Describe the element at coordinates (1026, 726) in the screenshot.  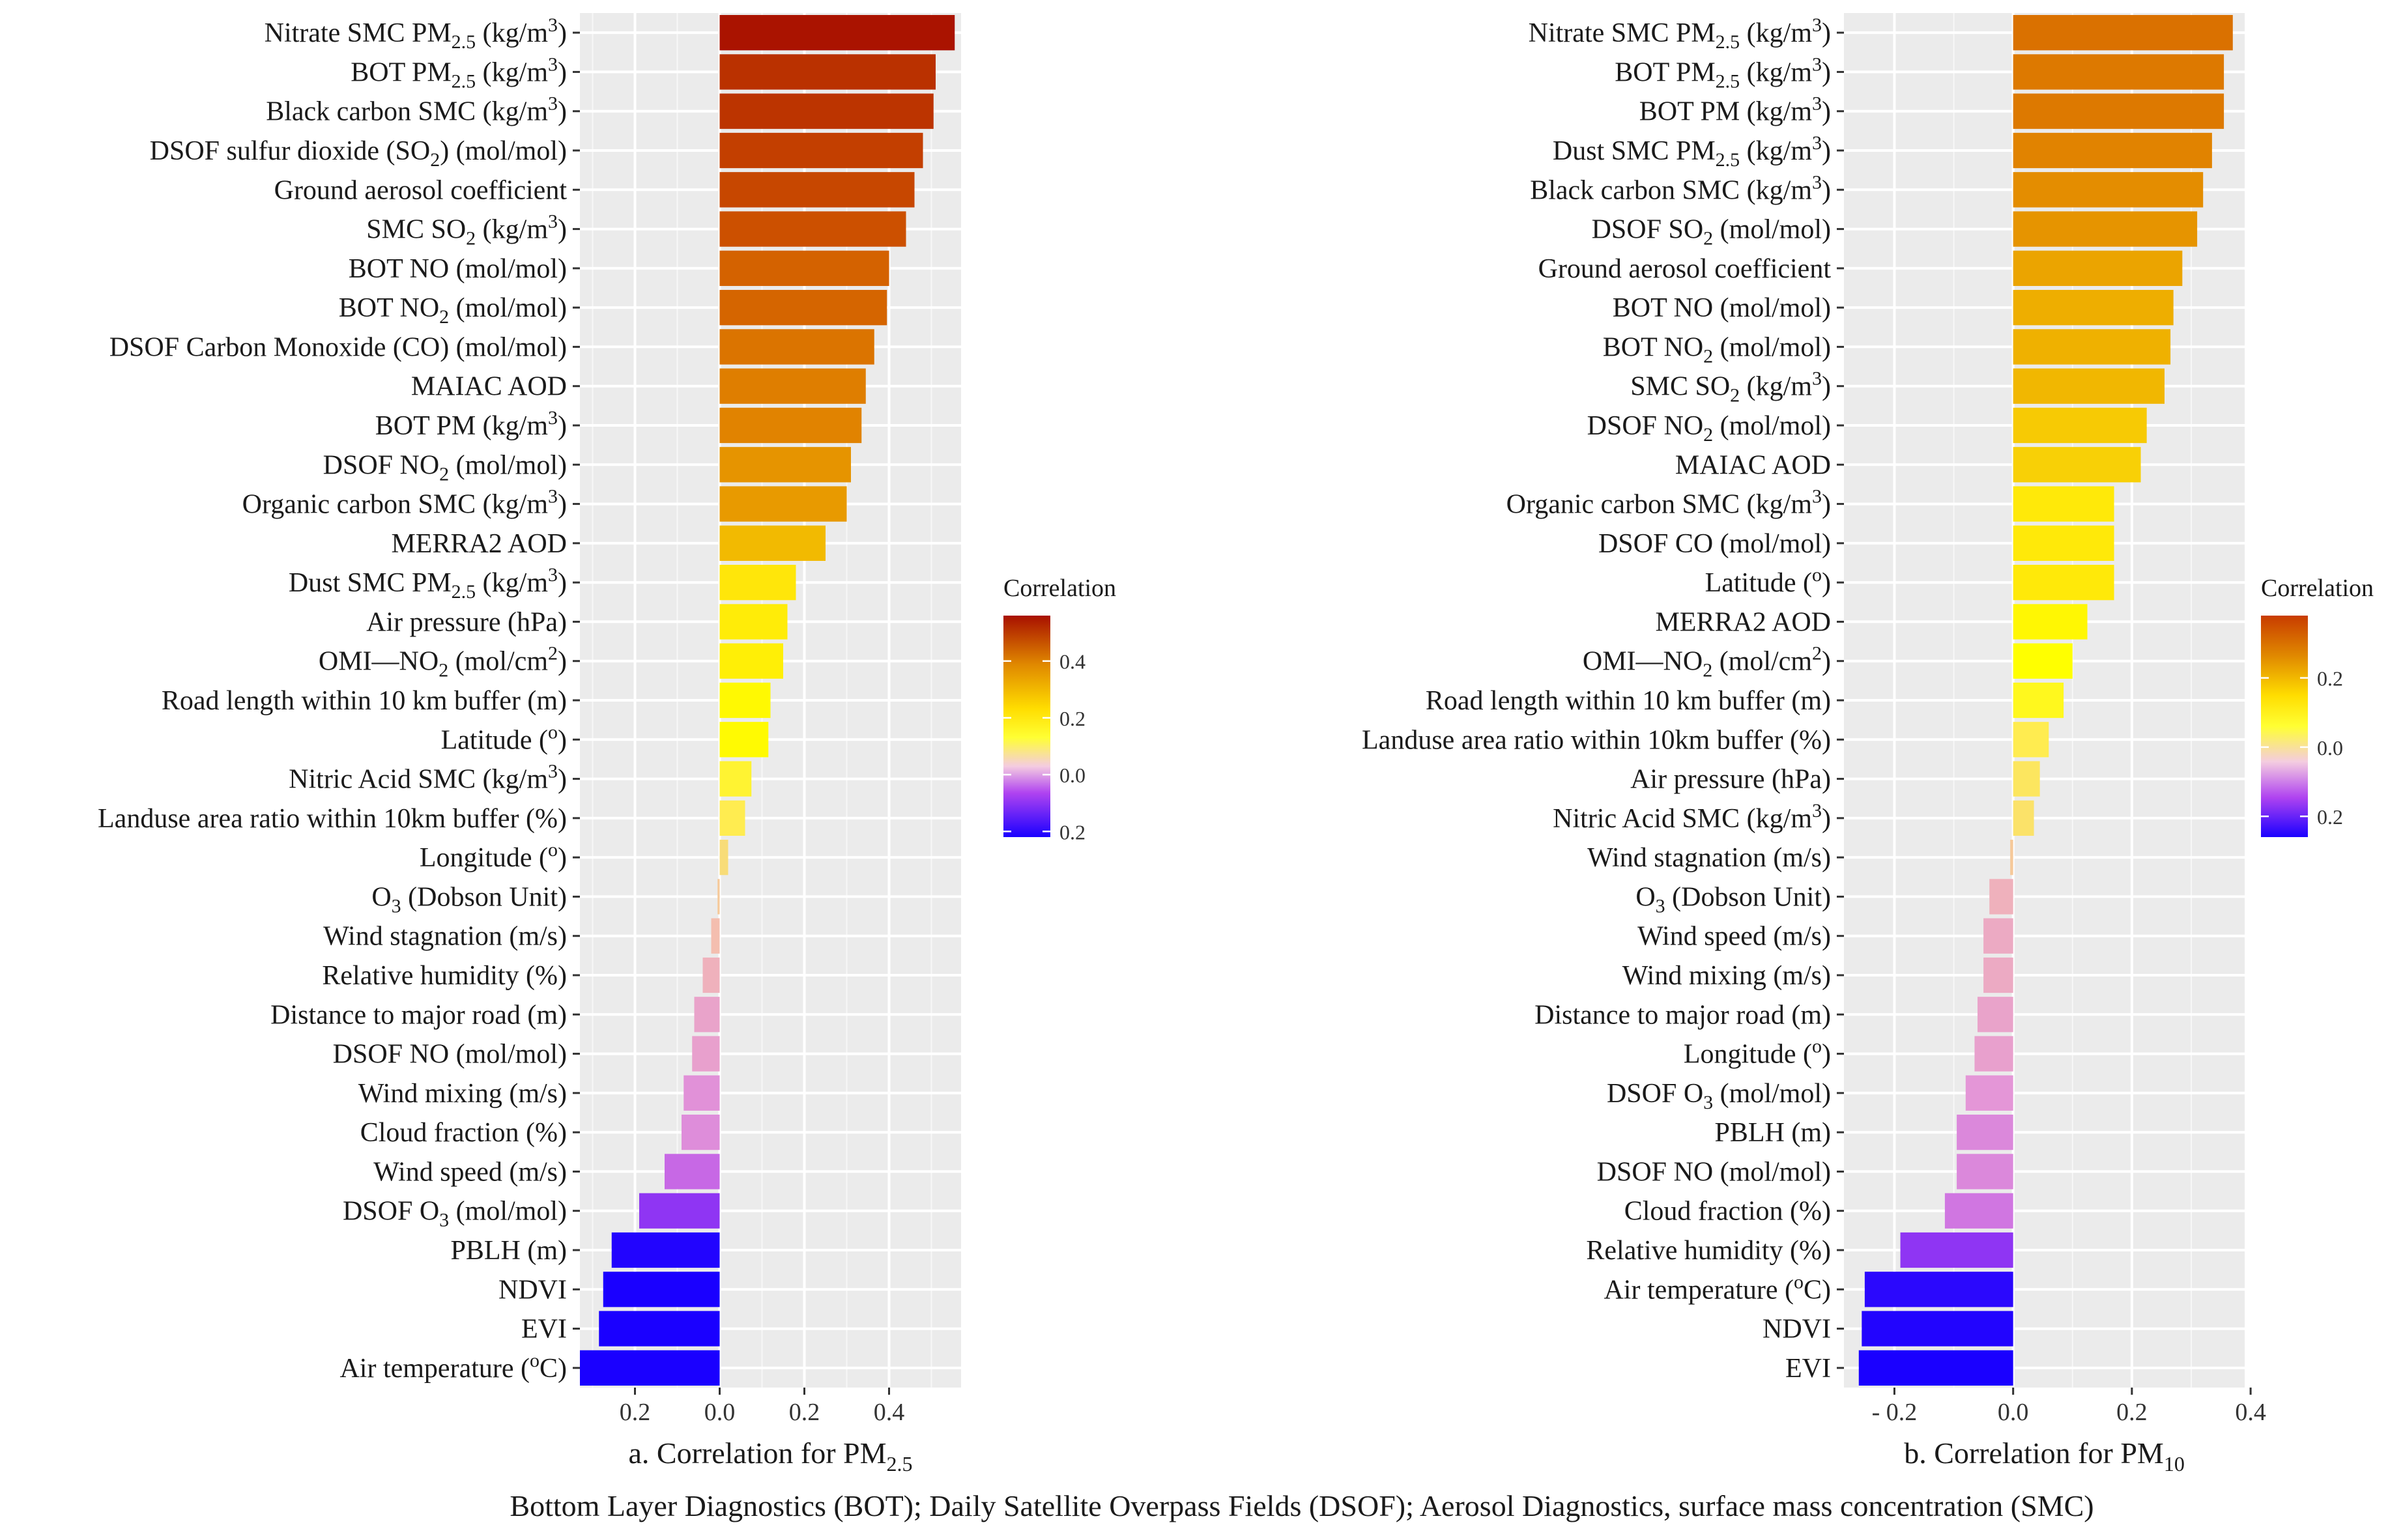
I see `legend-a-colorbar` at that location.